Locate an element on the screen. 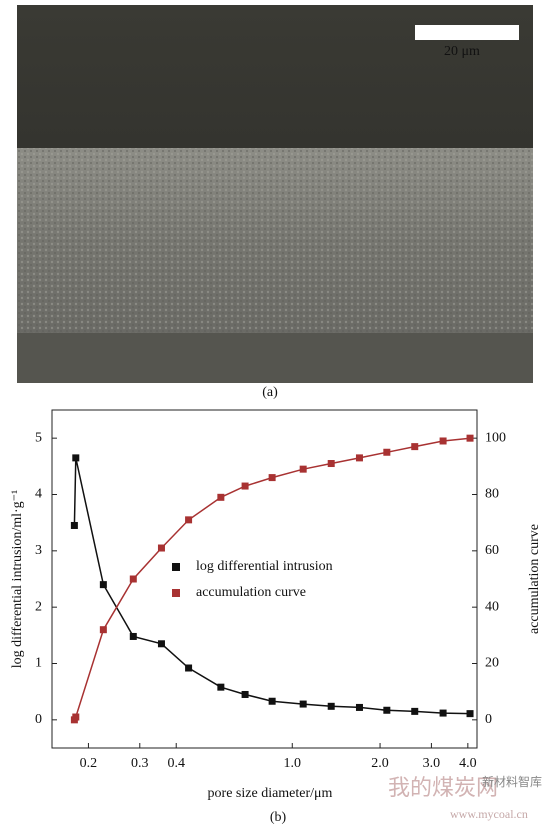 This screenshot has width=550, height=839. y-tick-label: 2 is located at coordinates (38, 606).